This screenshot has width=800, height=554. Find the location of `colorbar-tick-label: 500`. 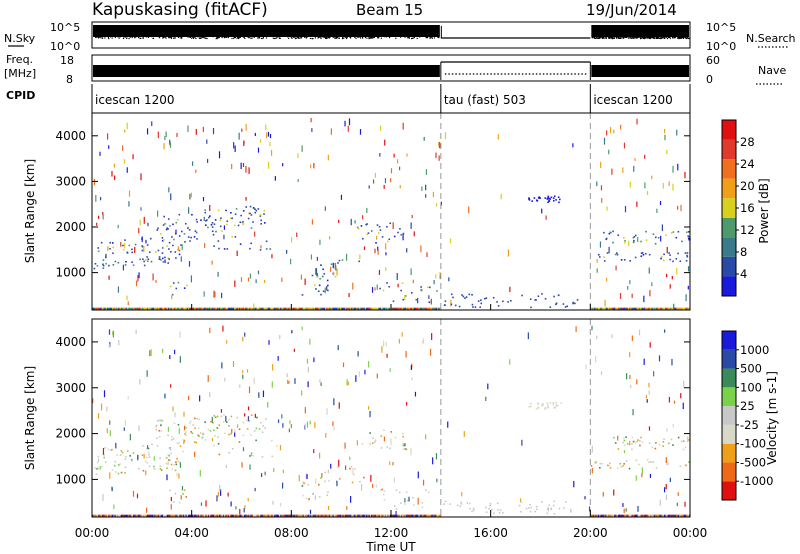

colorbar-tick-label: 500 is located at coordinates (751, 369).